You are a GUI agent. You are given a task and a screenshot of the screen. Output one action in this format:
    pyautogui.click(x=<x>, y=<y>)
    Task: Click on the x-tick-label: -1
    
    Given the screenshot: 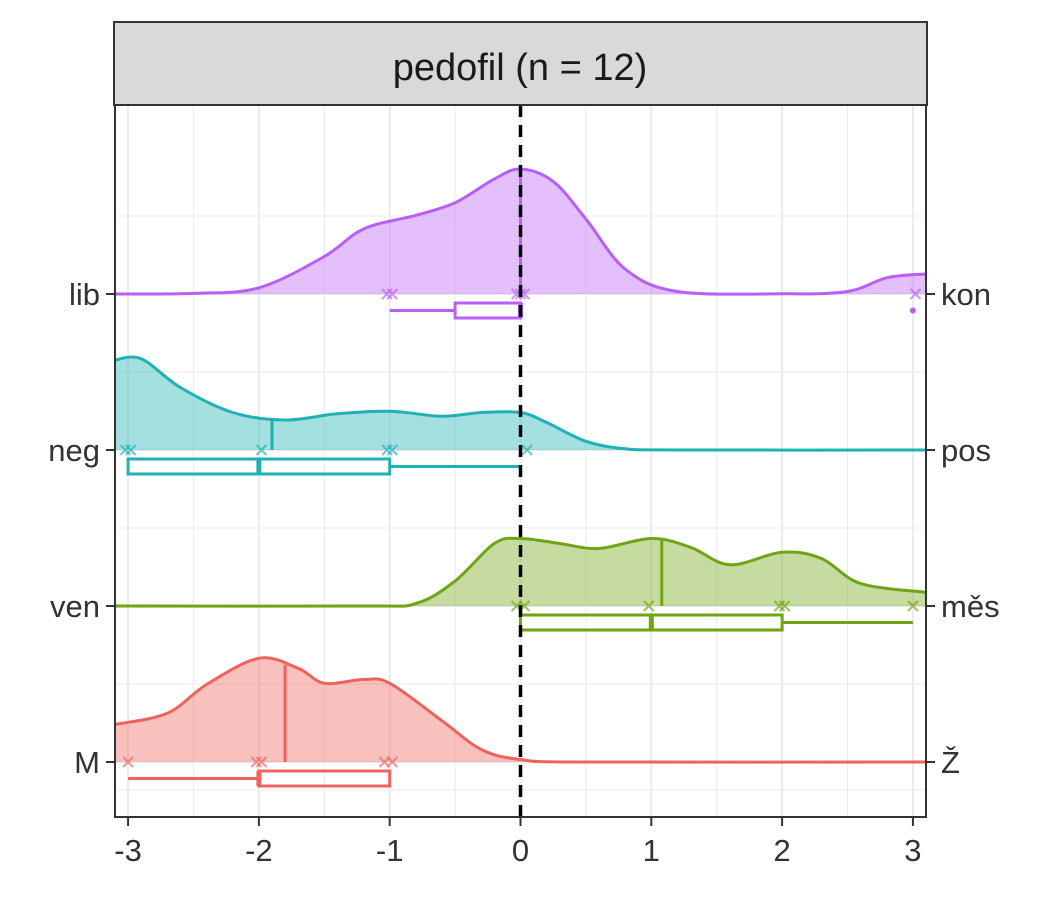 What is the action you would take?
    pyautogui.click(x=390, y=850)
    